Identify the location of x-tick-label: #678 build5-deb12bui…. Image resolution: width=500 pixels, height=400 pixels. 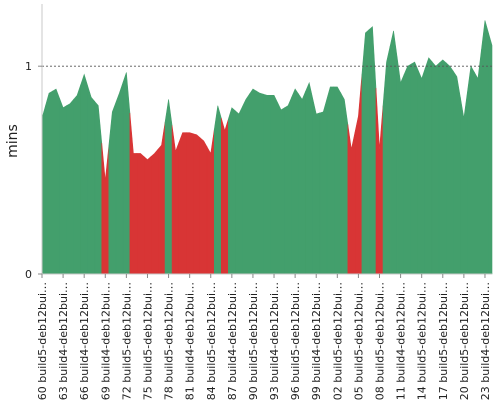
(169, 341).